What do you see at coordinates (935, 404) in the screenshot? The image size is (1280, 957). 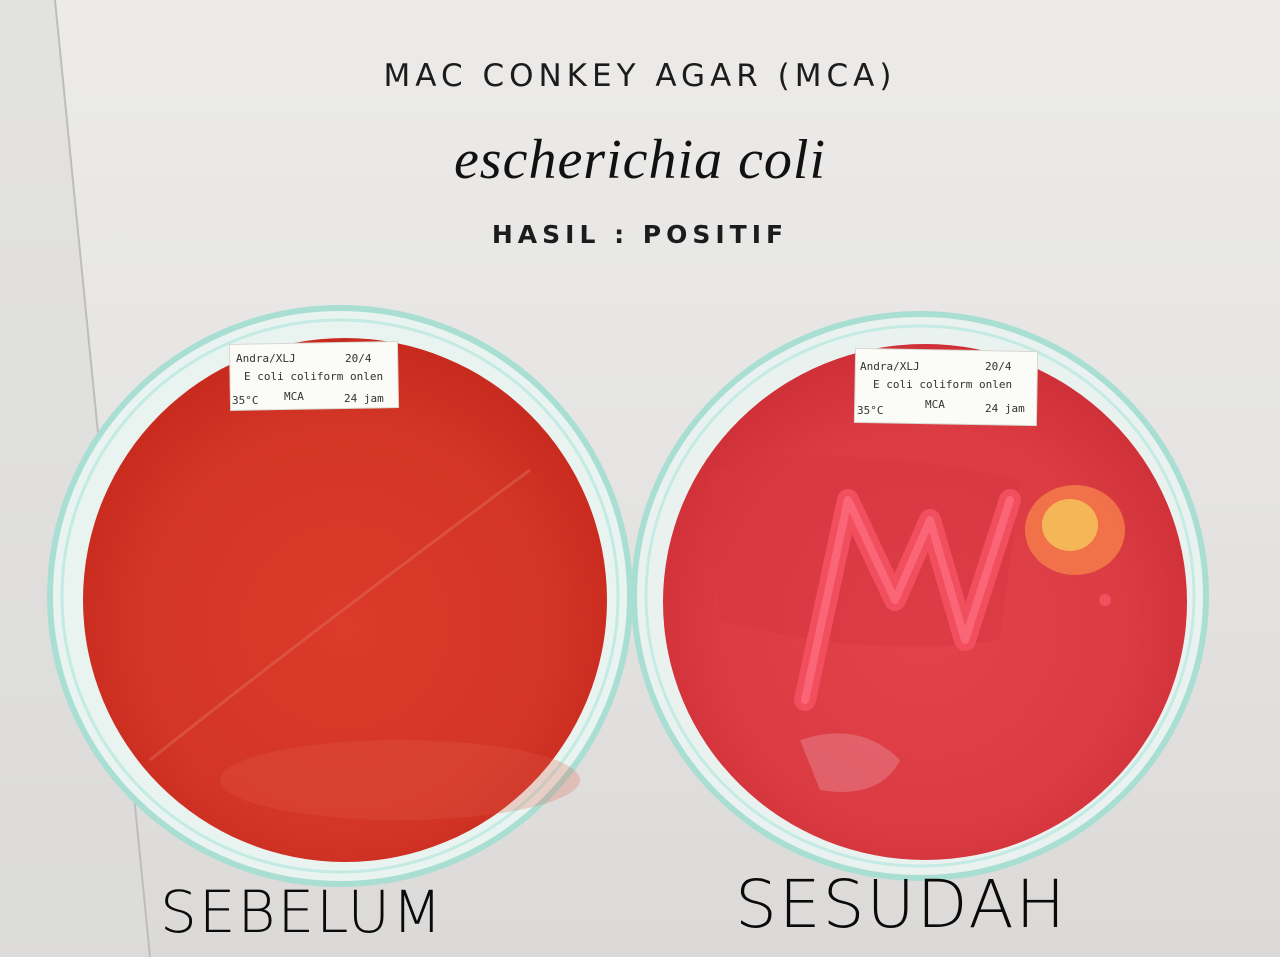 I see `label-medium-right: MCA` at bounding box center [935, 404].